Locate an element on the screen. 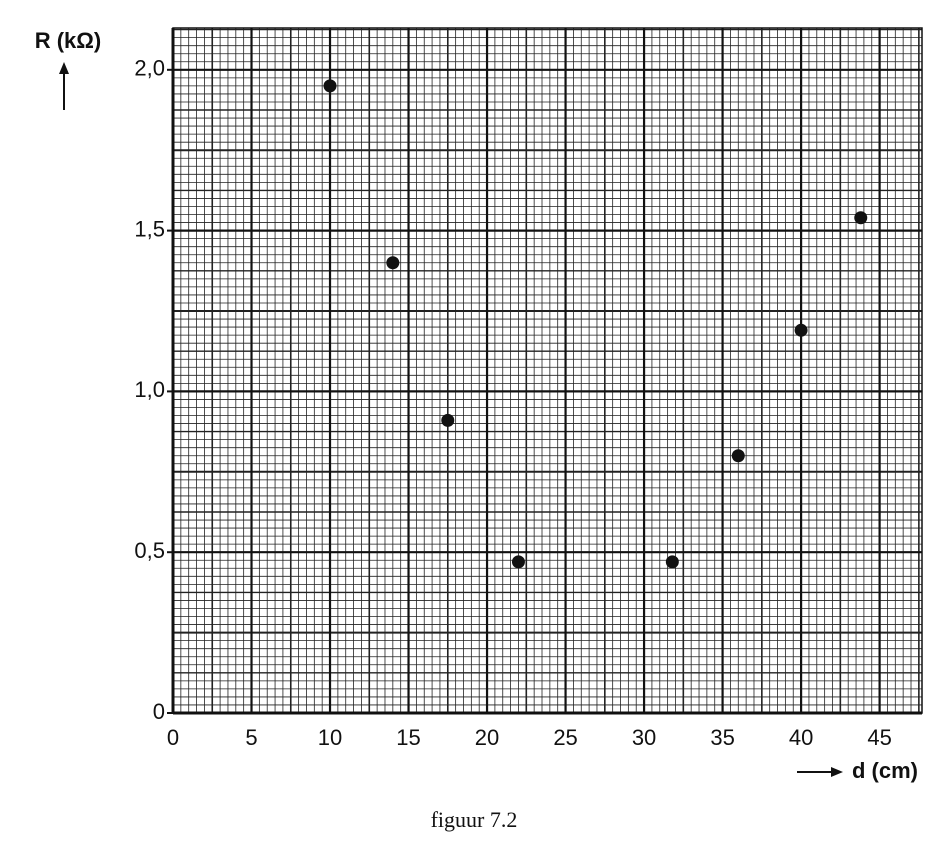 The image size is (948, 849). y-arrow-head is located at coordinates (64, 68).